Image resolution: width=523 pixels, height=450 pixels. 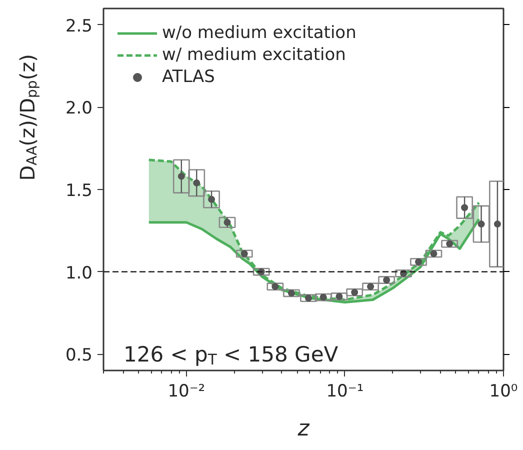 What do you see at coordinates (187, 392) in the screenshot?
I see `x-tick-label: 10⁻²` at bounding box center [187, 392].